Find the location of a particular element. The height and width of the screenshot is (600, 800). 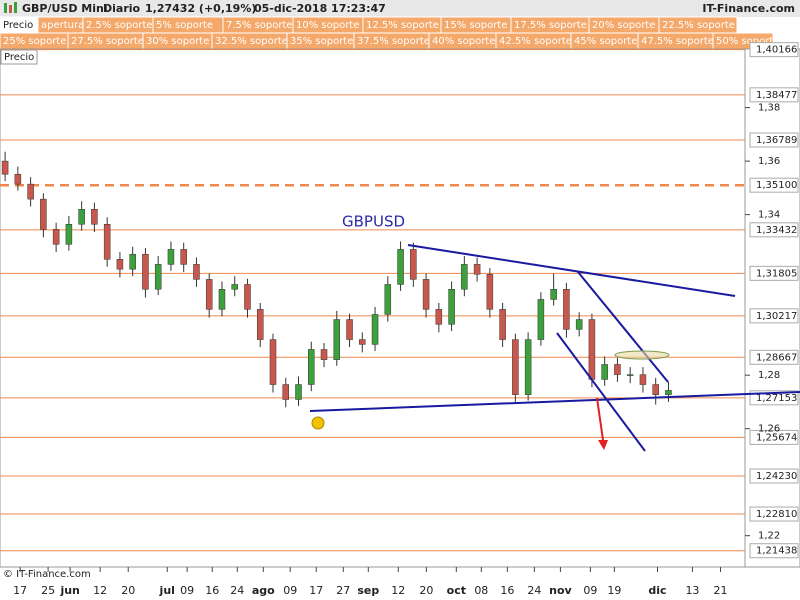

tab-label: 42.5% soporte is located at coordinates (535, 41).